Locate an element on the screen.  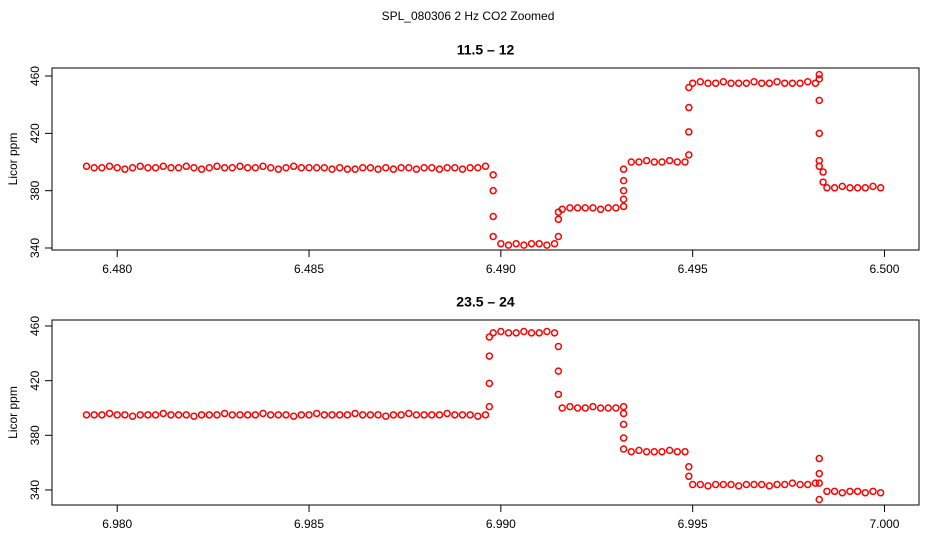
figure-title: SPL_080306 2 Hz CO2 Zoomed is located at coordinates (468, 16).